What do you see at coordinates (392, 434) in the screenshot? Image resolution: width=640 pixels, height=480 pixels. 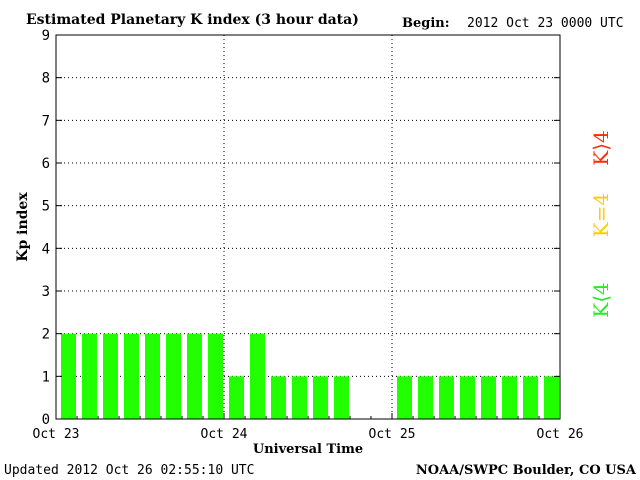 I see `x-tick-label: Oct 25` at bounding box center [392, 434].